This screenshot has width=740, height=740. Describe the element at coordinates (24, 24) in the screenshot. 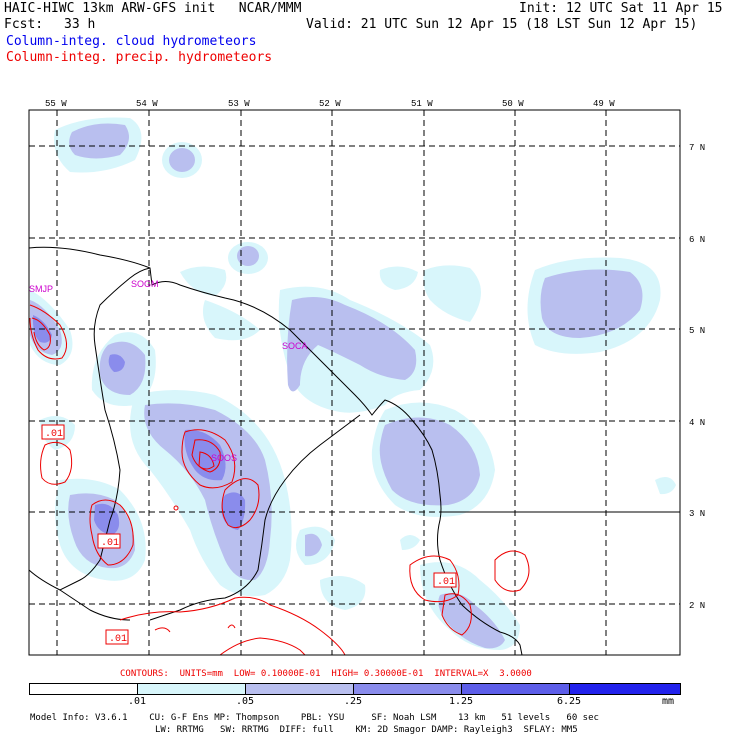

I see `forecast-label: Fcst:` at that location.